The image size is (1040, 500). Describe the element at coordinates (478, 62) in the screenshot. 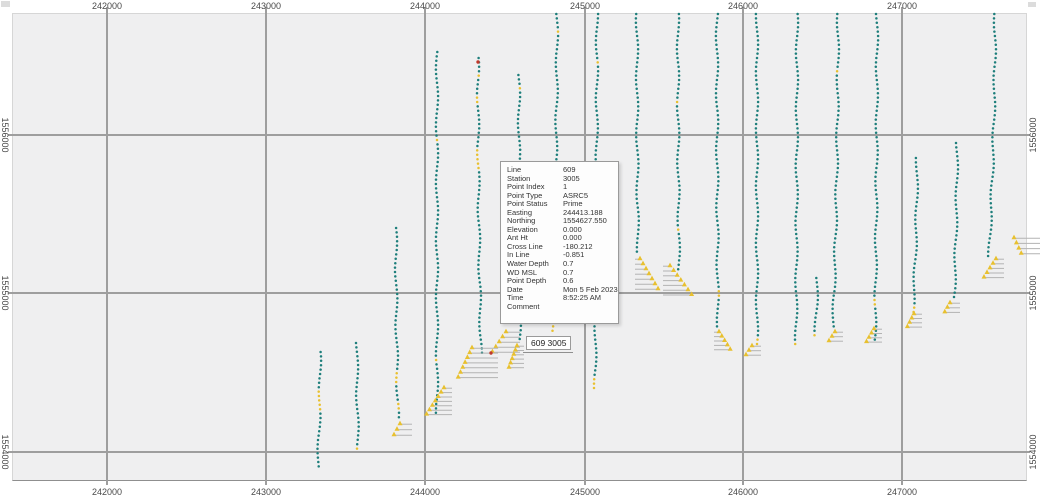

I see `selected-survey-point` at that location.